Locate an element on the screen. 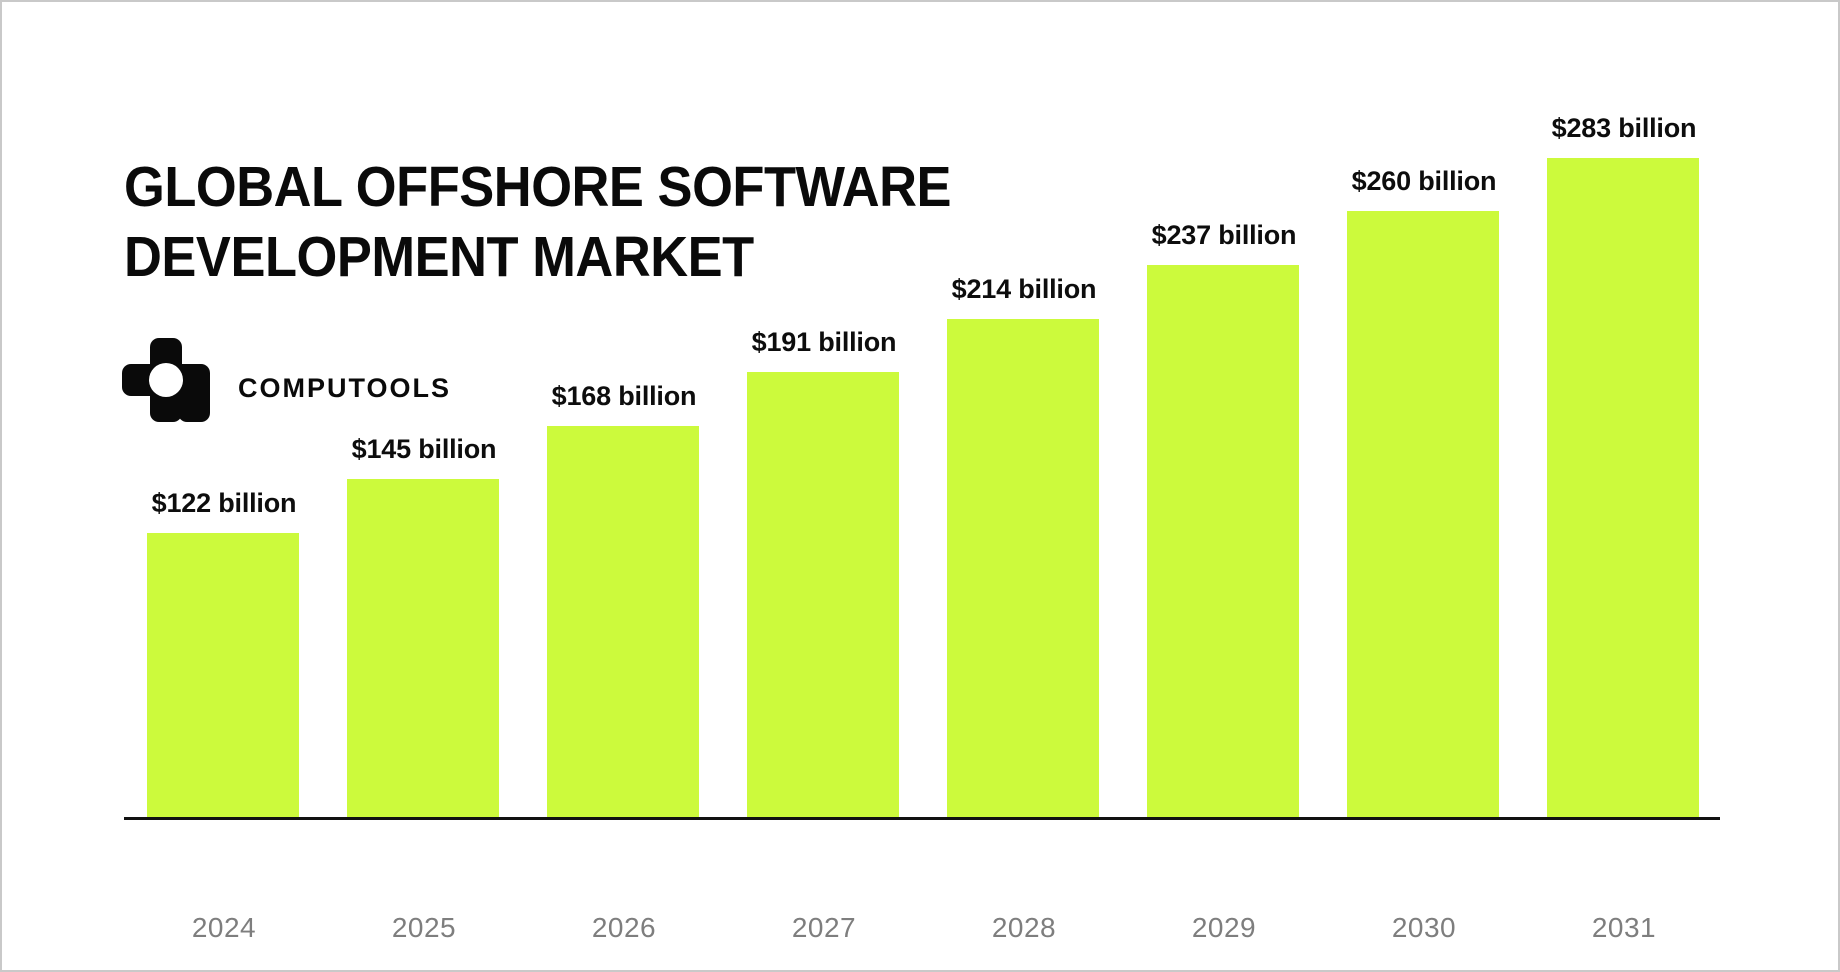  bar-group: $145 billion is located at coordinates (424, 456).